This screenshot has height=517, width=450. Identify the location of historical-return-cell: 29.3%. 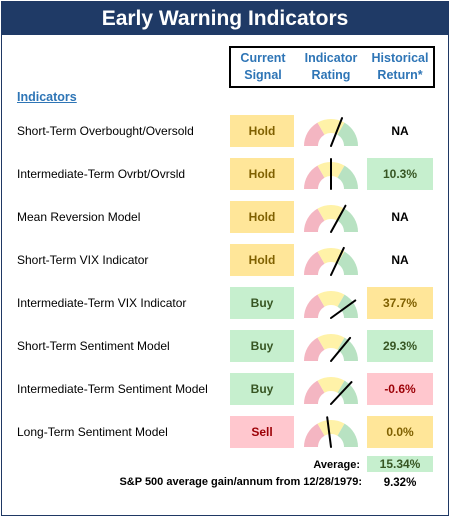
(400, 346).